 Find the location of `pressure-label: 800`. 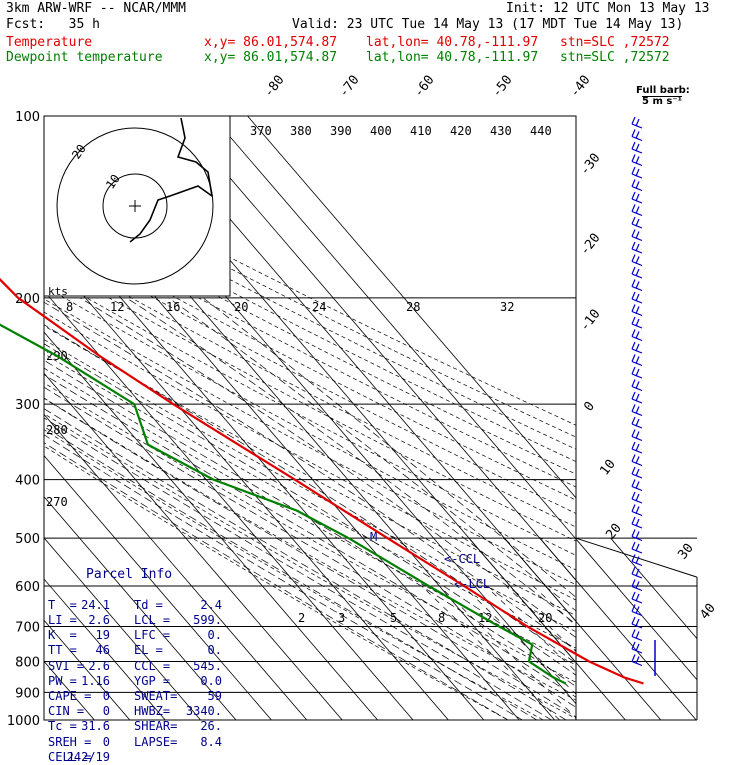

pressure-label: 800 is located at coordinates (27, 662).